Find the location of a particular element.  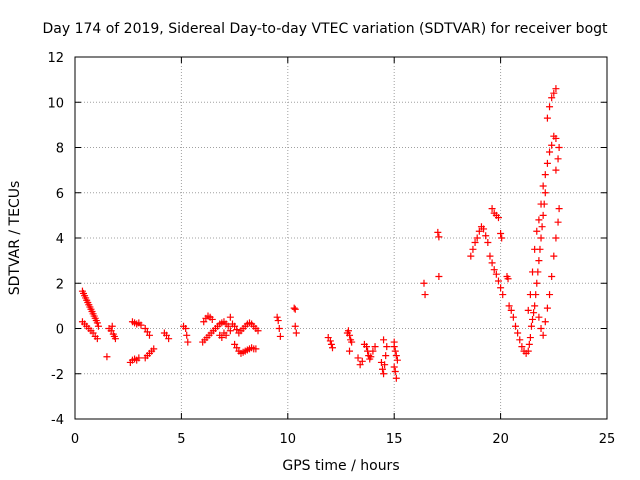

y-tick-label: 6 is located at coordinates (60, 194).